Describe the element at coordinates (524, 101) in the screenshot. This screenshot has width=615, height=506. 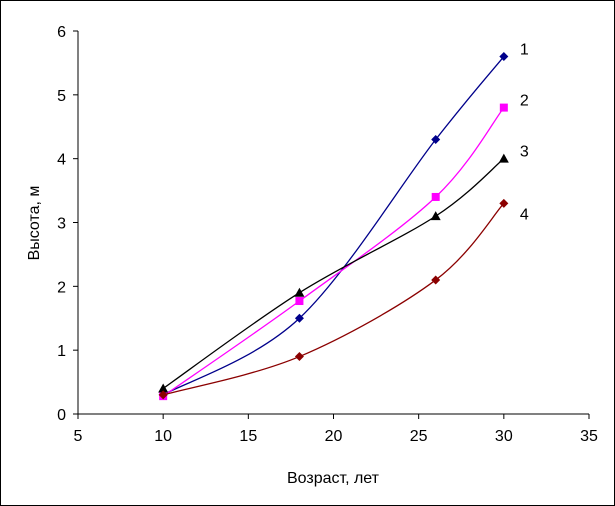
I see `series-label: 2` at that location.